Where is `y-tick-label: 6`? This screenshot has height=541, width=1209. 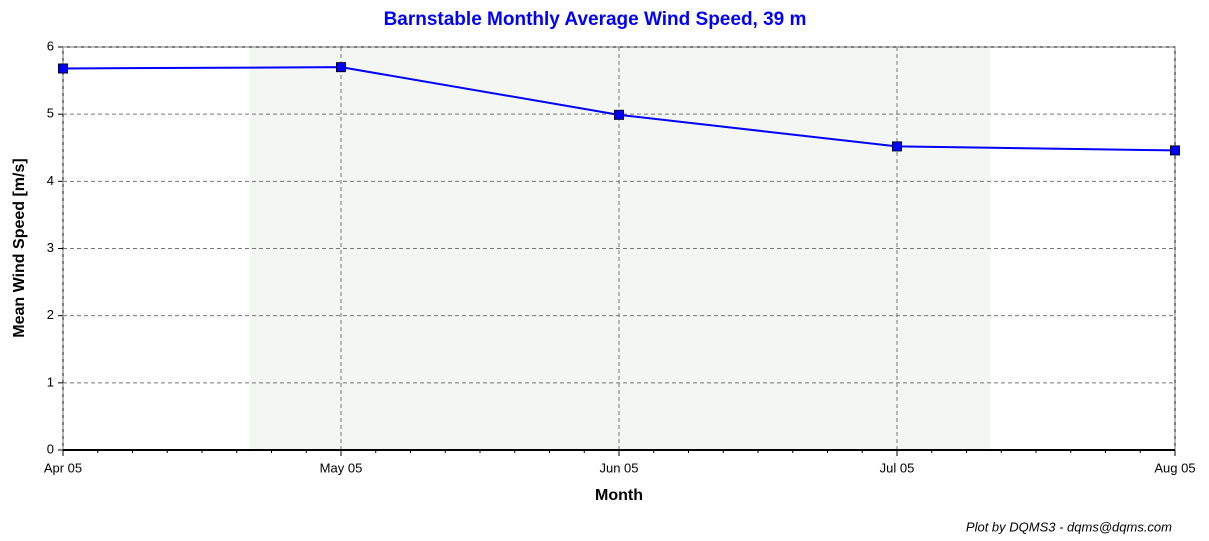
y-tick-label: 6 is located at coordinates (50, 45).